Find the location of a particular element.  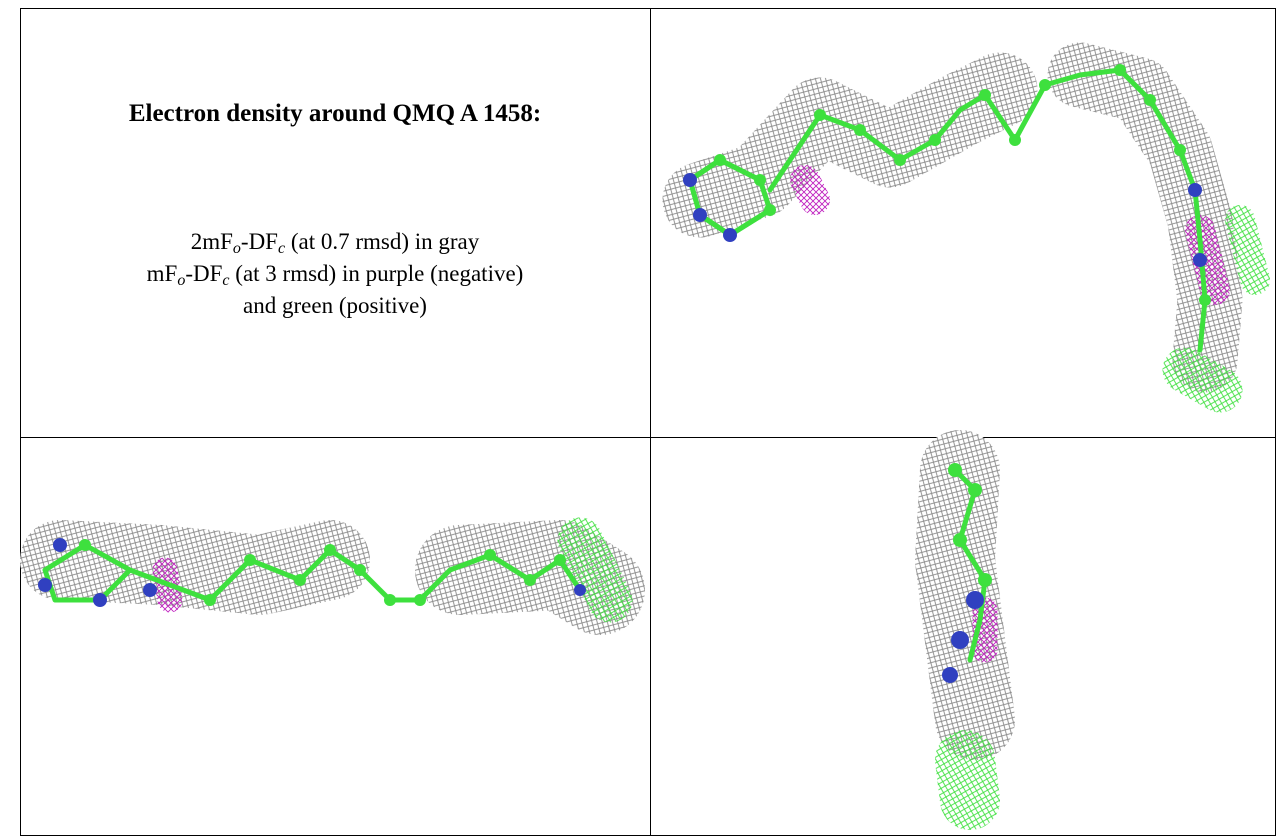

caption-line: and green (positive) is located at coordinates (335, 306).